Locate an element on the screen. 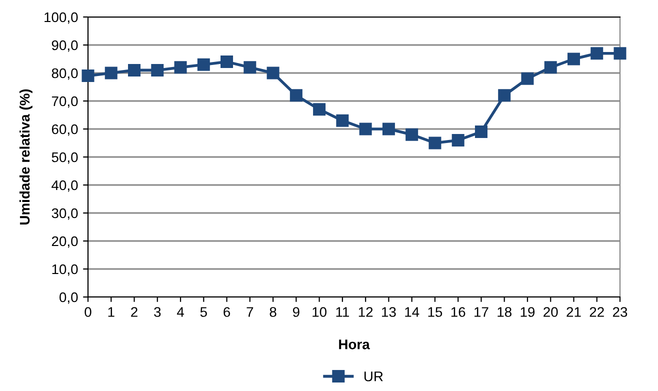  y-tick-label: 50,0 is located at coordinates (65, 158).